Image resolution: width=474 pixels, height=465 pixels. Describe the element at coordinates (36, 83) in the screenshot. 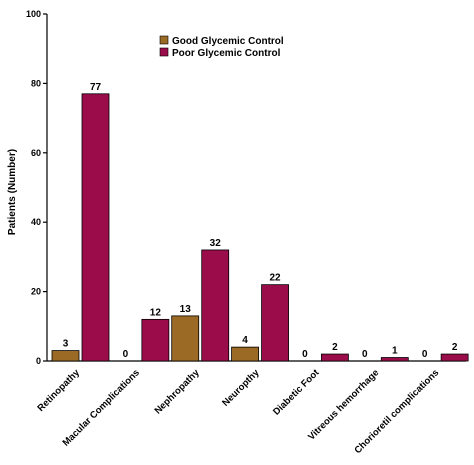

I see `y-tick-label: 80` at that location.